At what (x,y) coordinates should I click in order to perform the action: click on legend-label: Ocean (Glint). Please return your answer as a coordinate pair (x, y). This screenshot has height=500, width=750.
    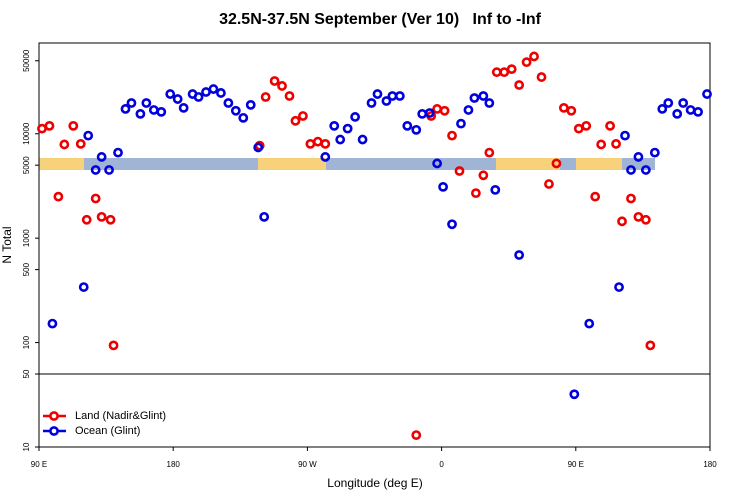
    Looking at the image, I should click on (107, 431).